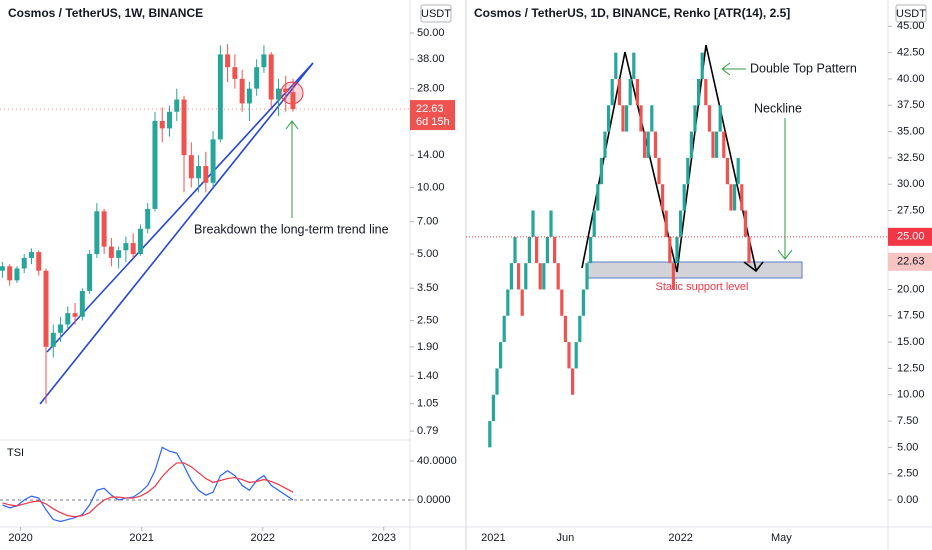  Describe the element at coordinates (911, 79) in the screenshot. I see `y-tick-label: 40.00` at that location.